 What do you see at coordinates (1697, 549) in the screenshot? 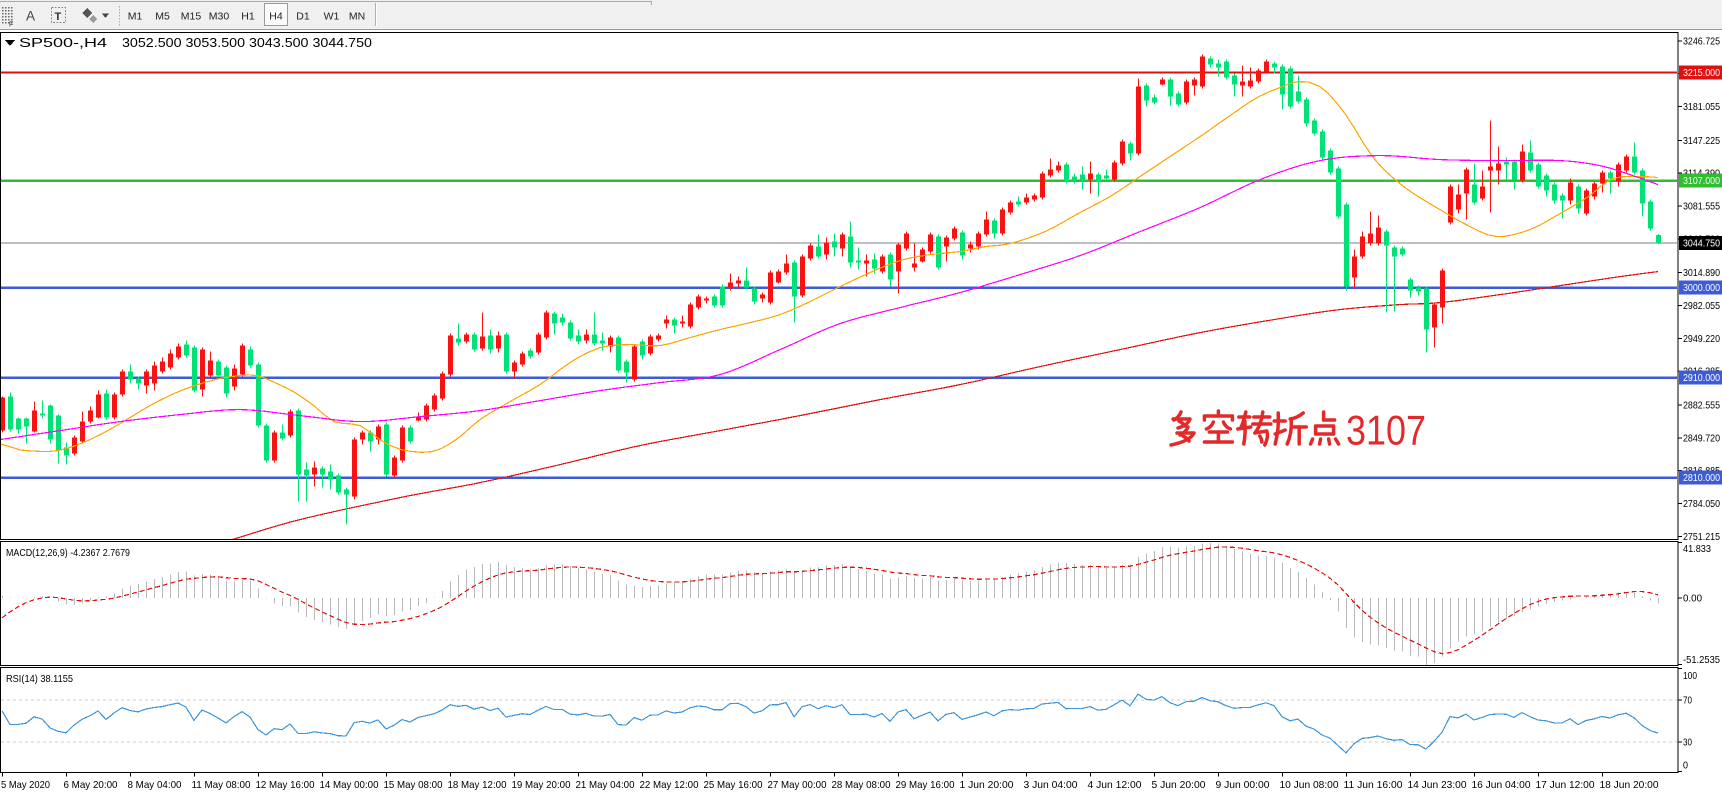
I see `svg-text: 41.833` at bounding box center [1697, 549].